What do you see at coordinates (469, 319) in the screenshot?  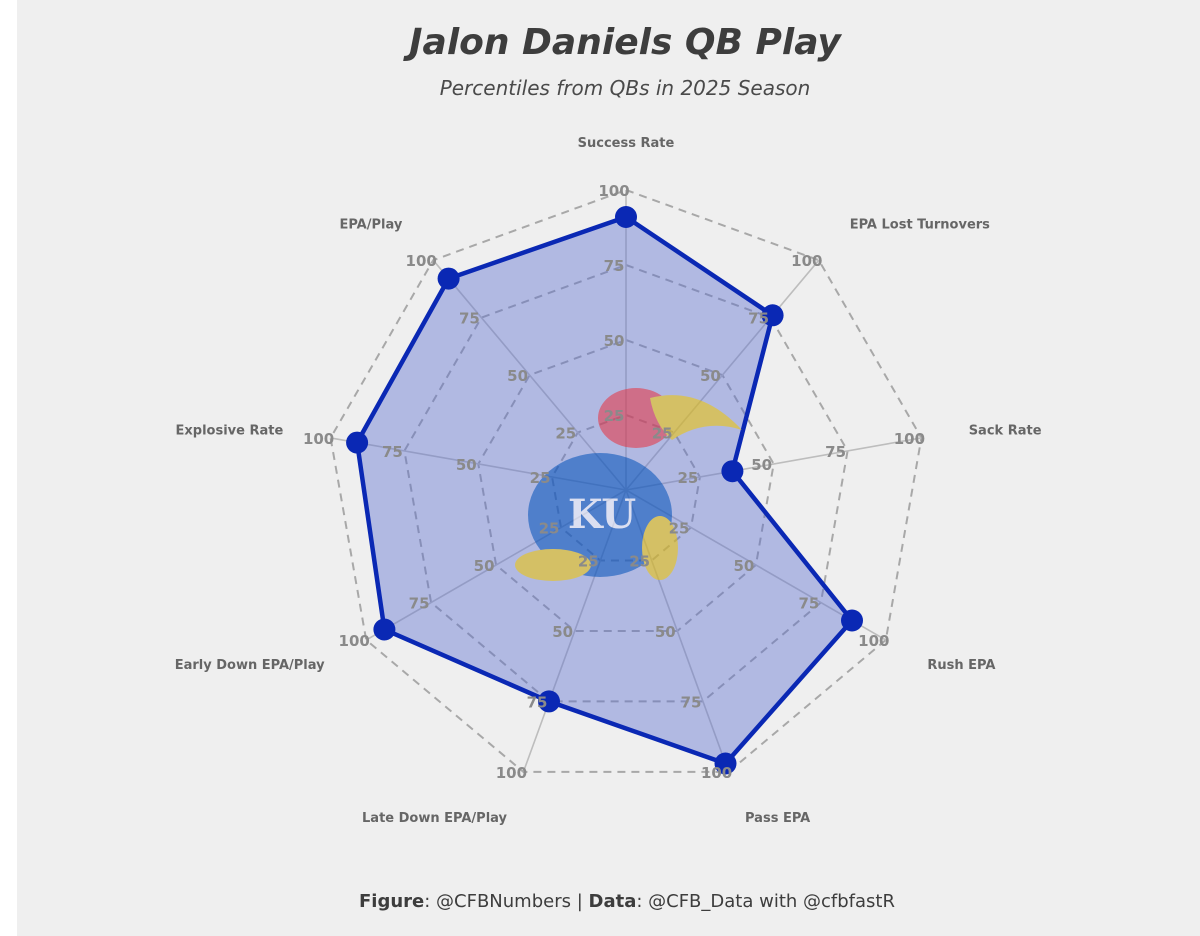 I see `tick-75-epa-play: 75` at bounding box center [469, 319].